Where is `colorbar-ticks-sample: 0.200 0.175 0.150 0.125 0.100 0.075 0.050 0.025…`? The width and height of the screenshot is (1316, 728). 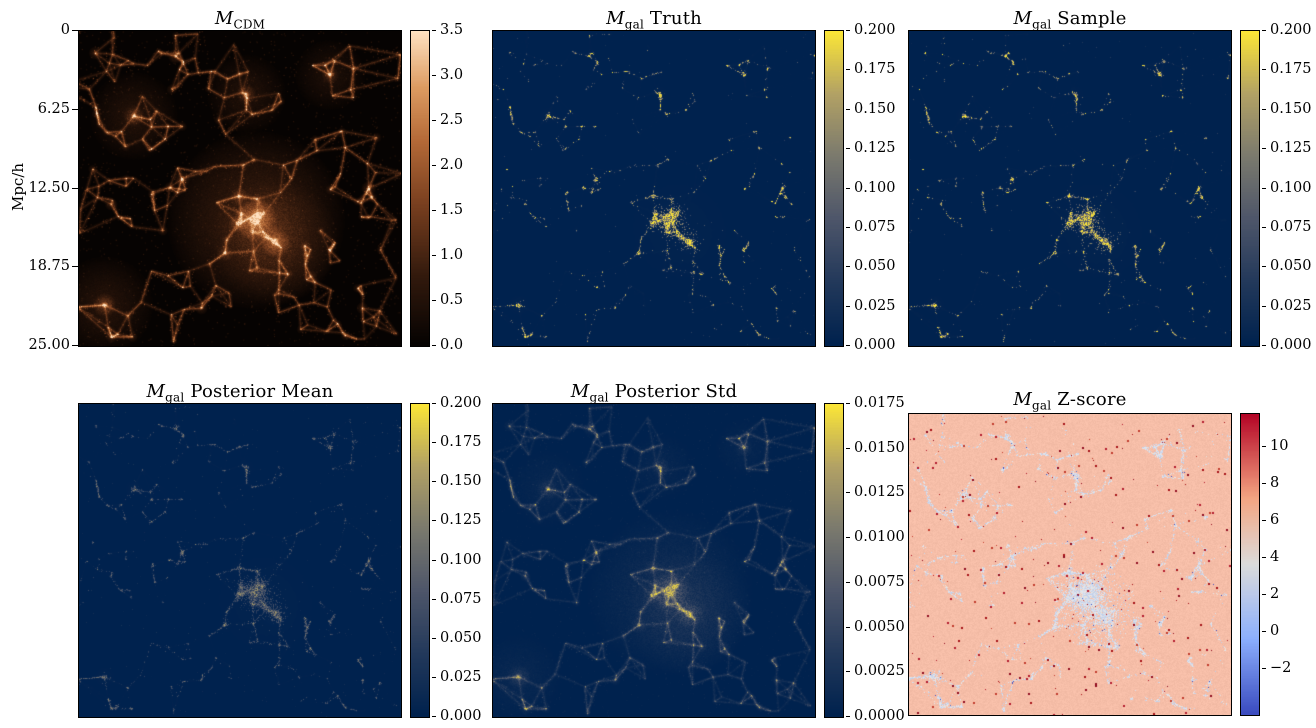 colorbar-ticks-sample: 0.200 0.175 0.150 0.125 0.100 0.075 0.050 0.025… is located at coordinates (1289, 187).